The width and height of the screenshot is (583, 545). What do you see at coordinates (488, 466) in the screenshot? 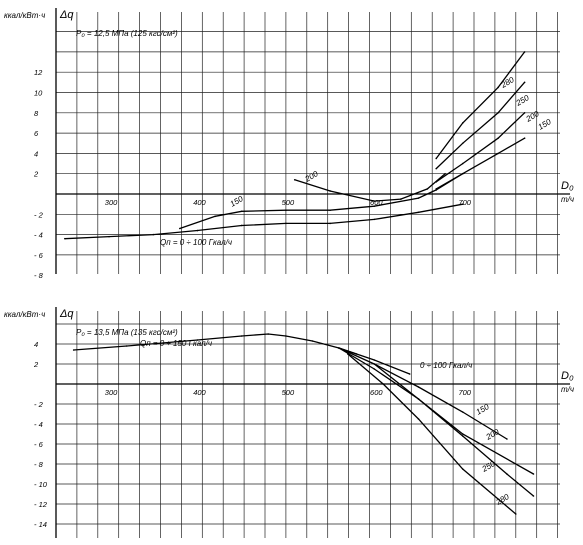
I see `series-label-5: 250` at bounding box center [488, 466].